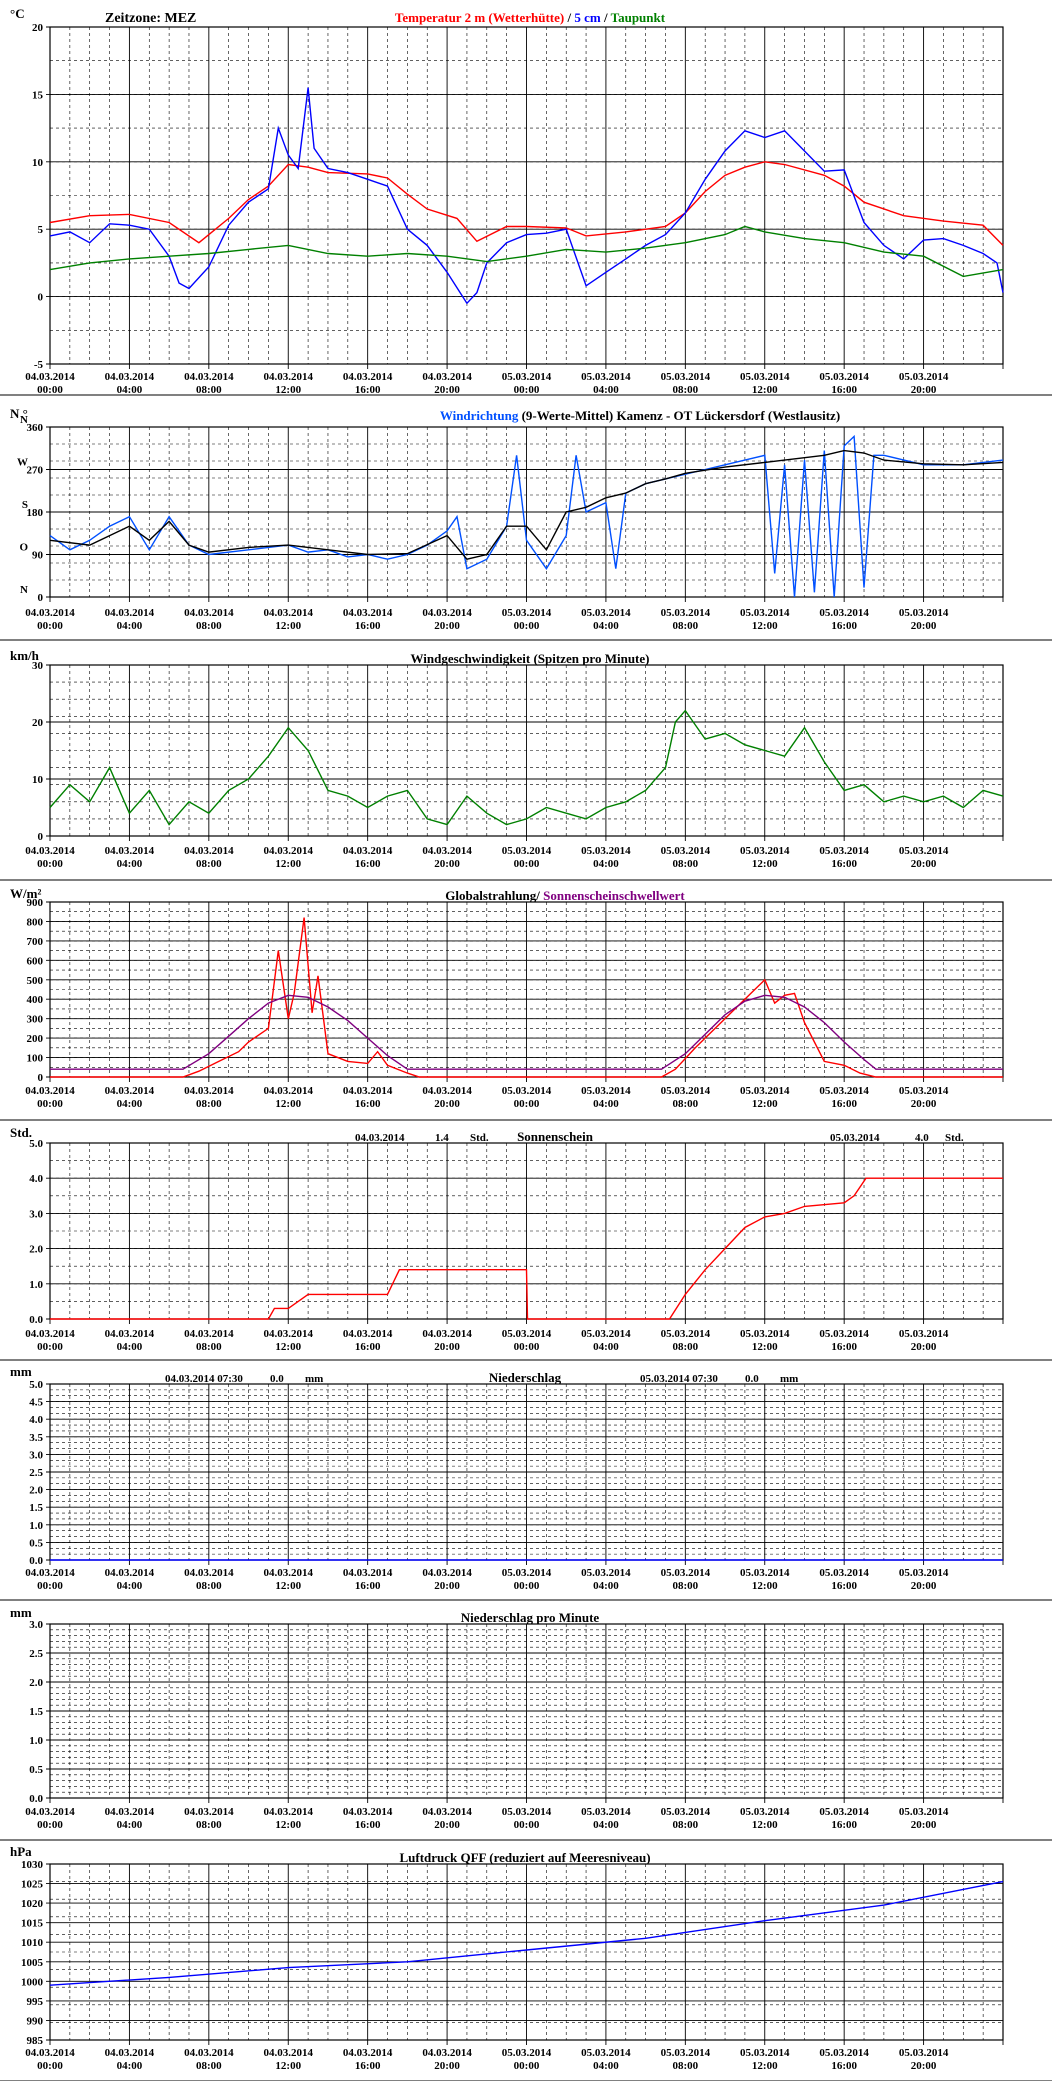 This screenshot has width=1052, height=2081. Describe the element at coordinates (638, 17) in the screenshot. I see `title-part: Taupunkt` at that location.